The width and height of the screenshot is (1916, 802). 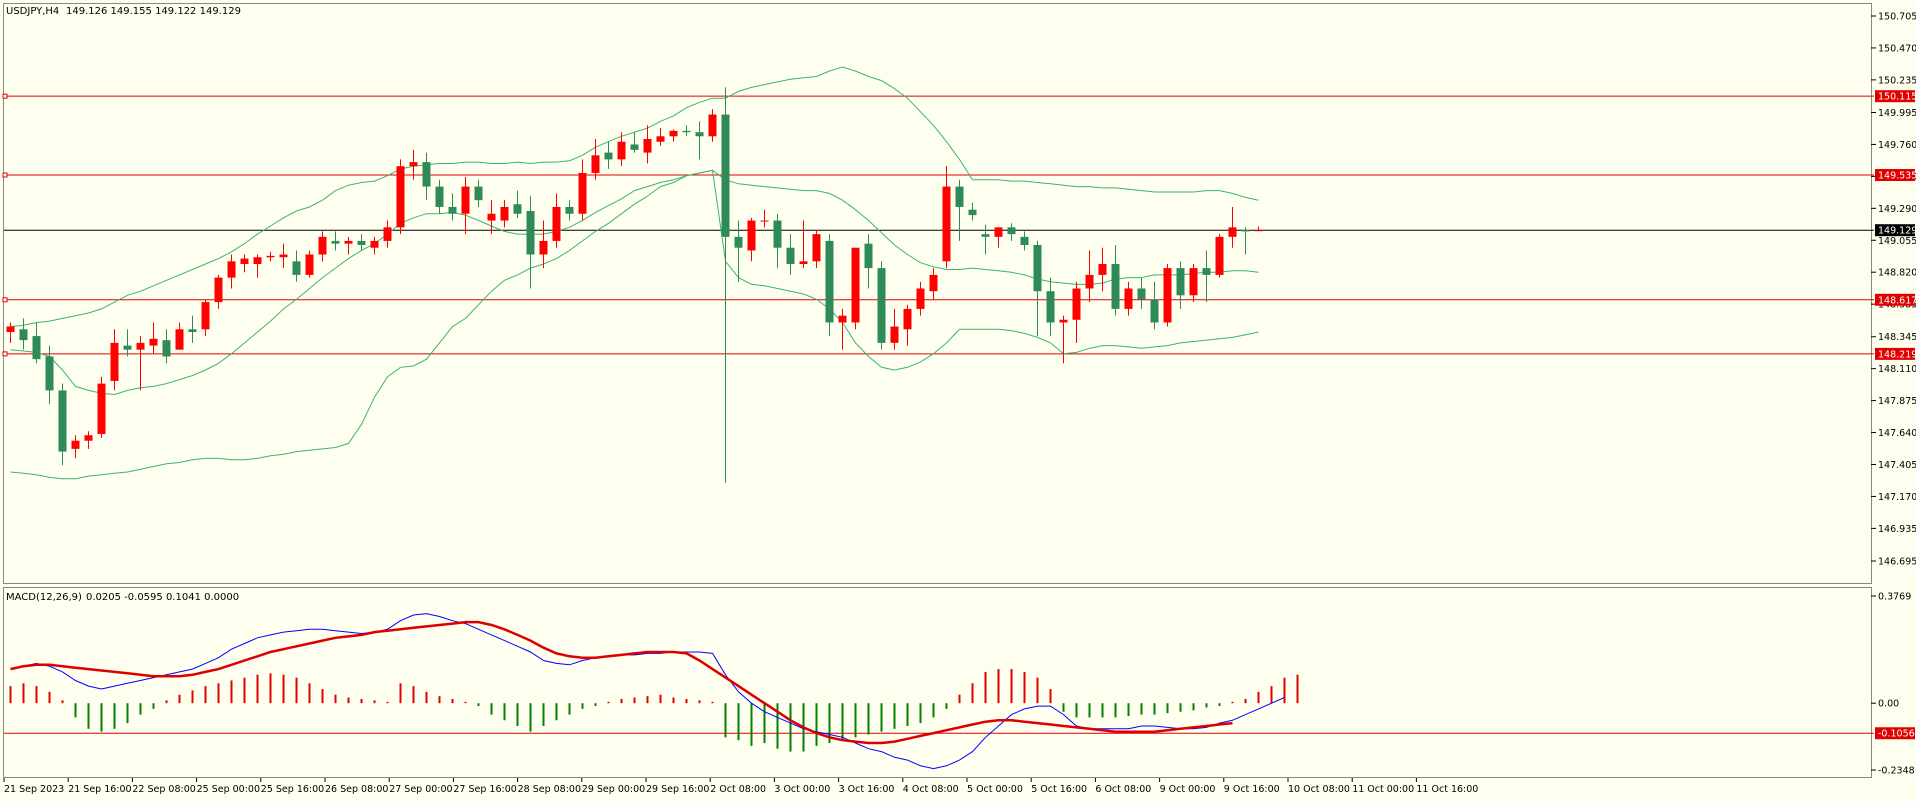 I want to click on price-tick-label: 150.235, so click(x=1897, y=80).